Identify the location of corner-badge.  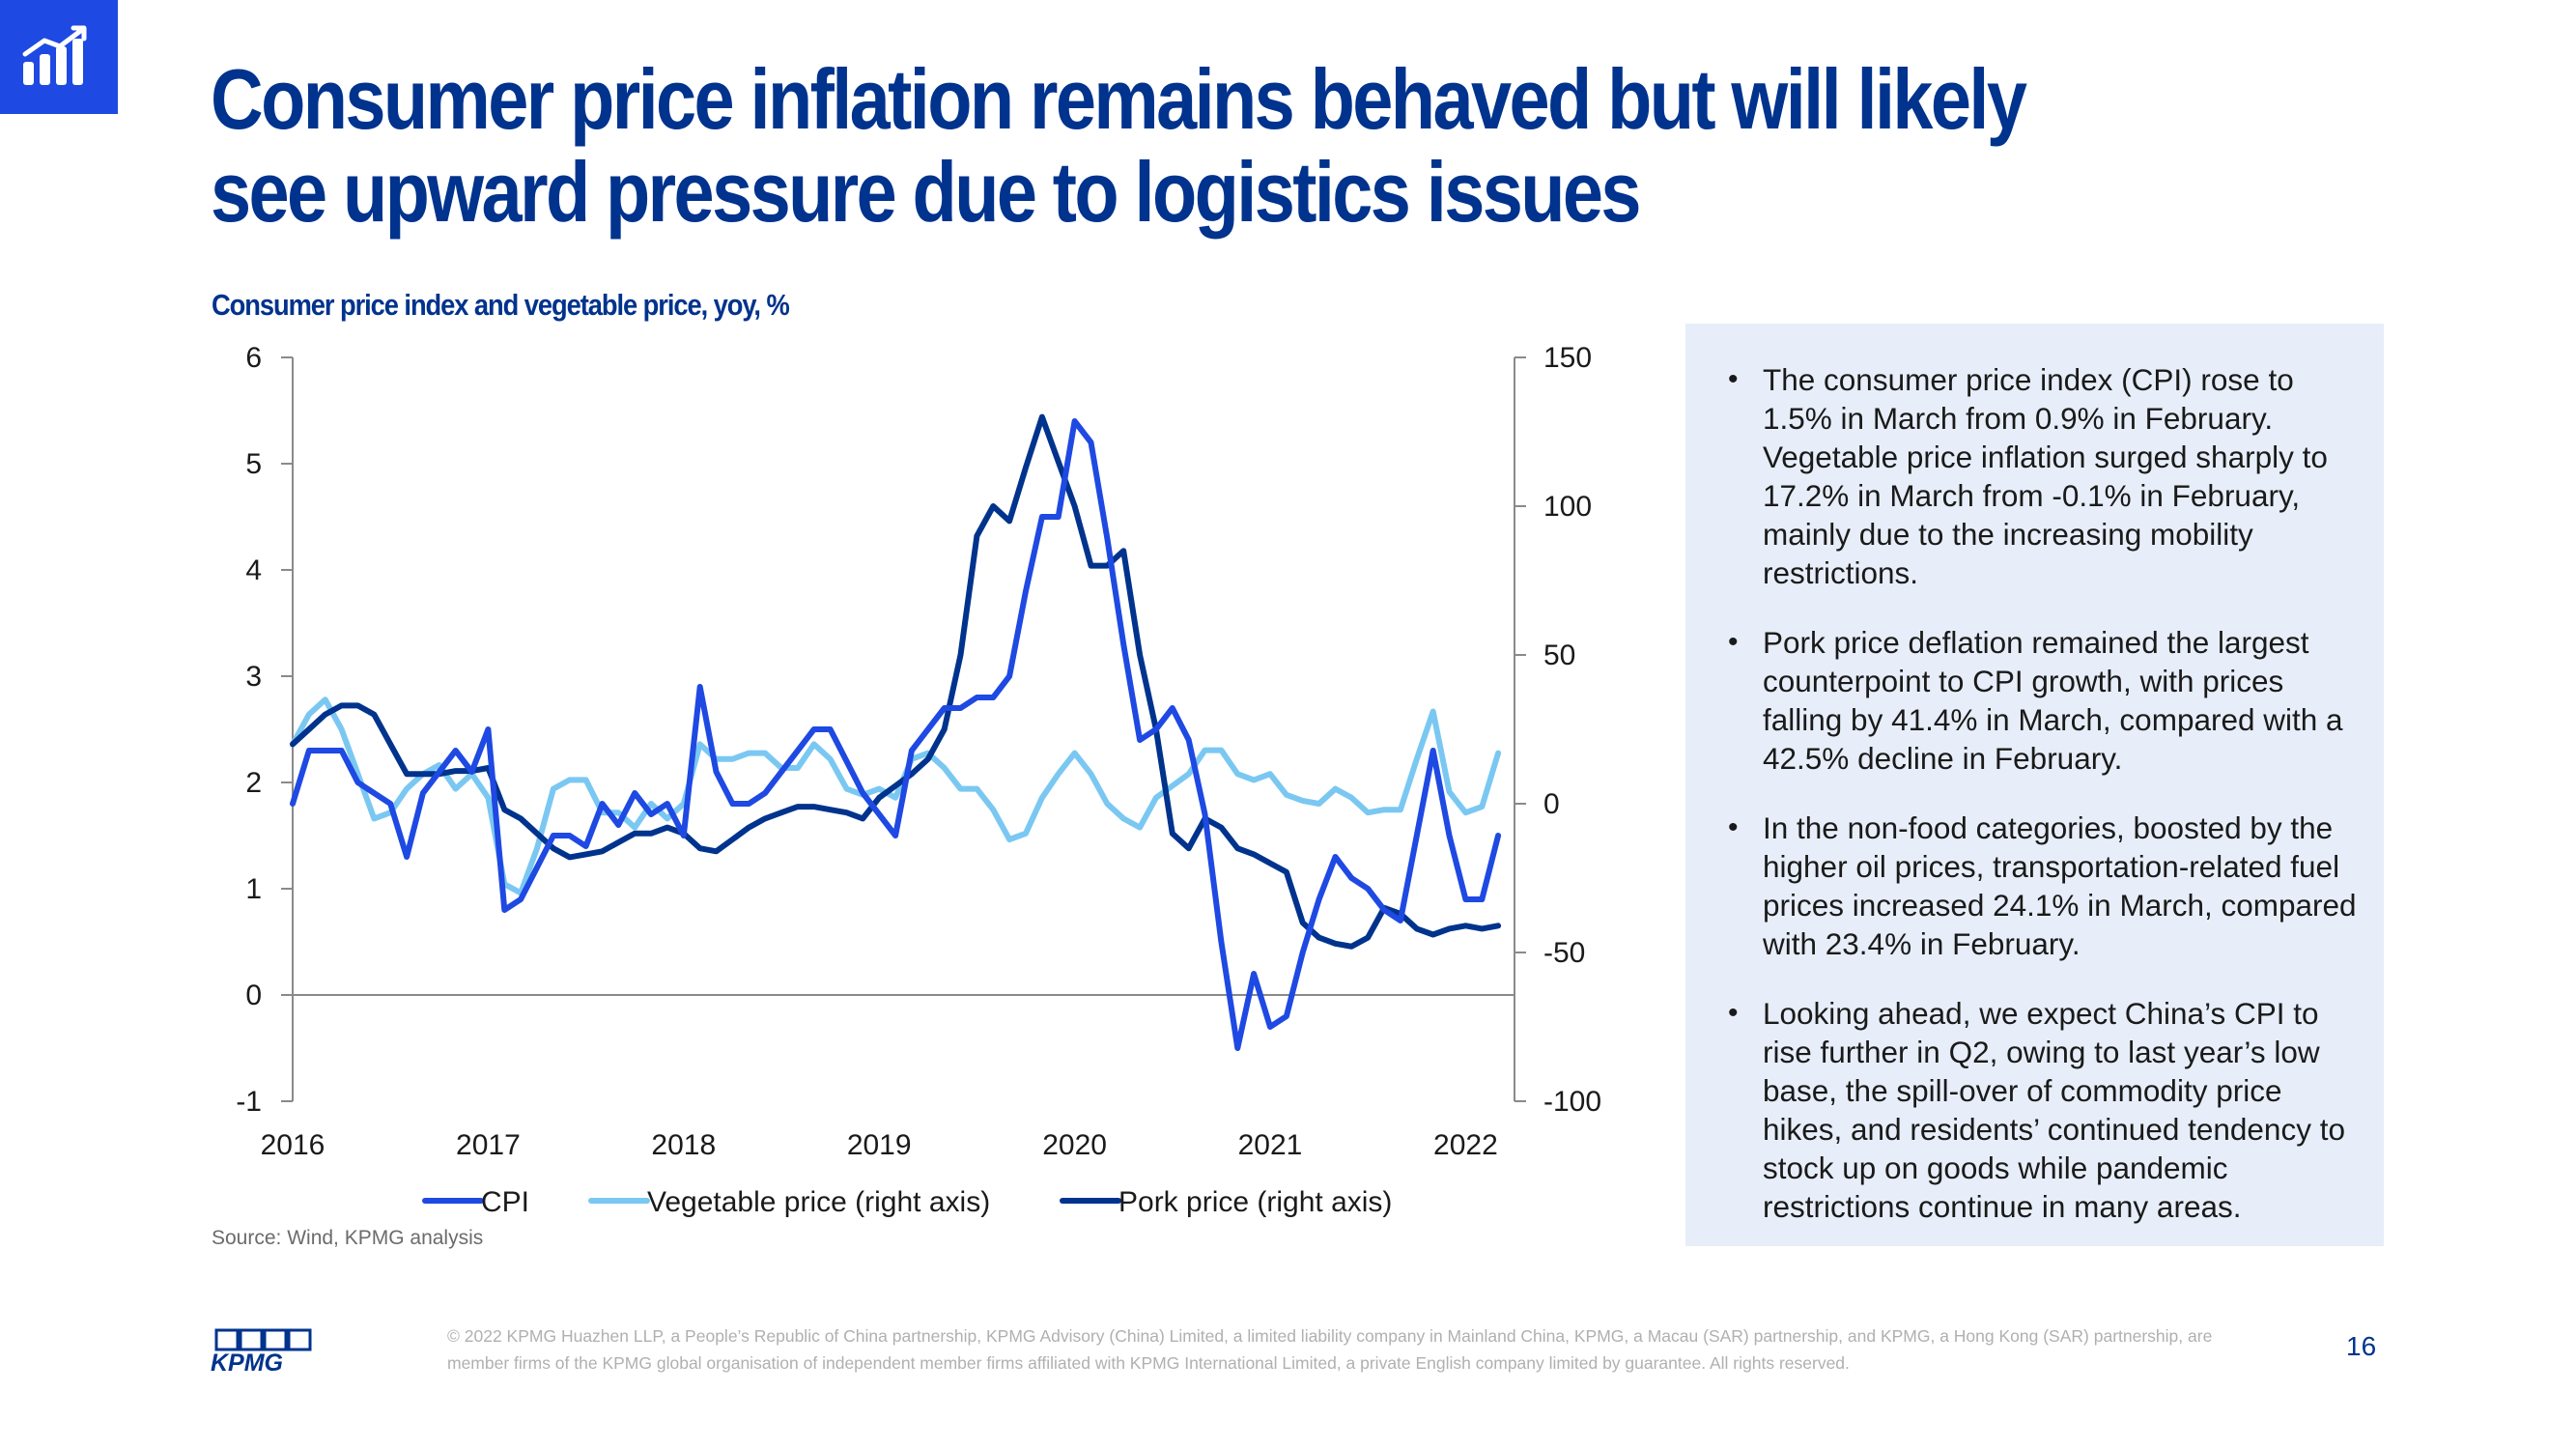
(59, 57).